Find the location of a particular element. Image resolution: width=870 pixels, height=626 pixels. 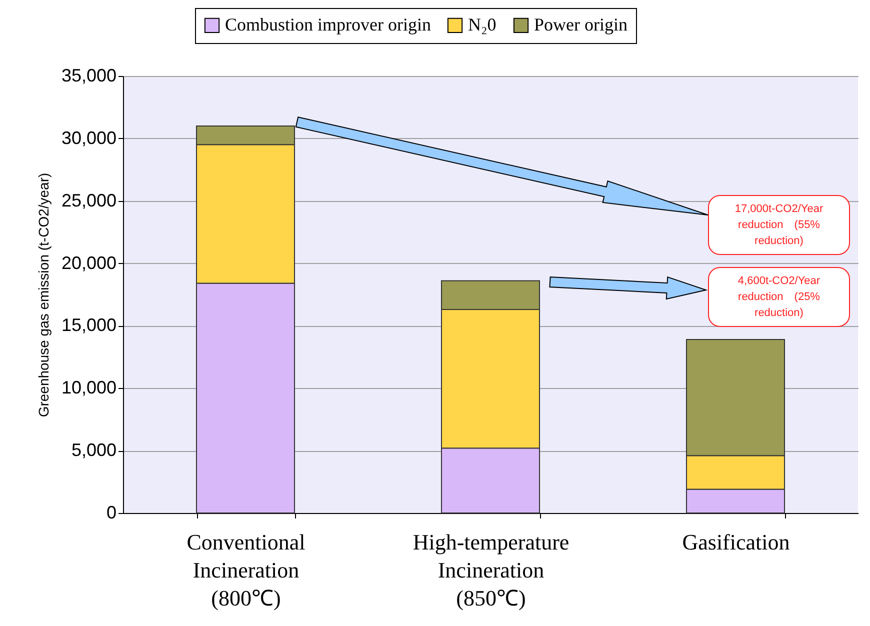

y-tick-label: 10,000 is located at coordinates (88, 388).